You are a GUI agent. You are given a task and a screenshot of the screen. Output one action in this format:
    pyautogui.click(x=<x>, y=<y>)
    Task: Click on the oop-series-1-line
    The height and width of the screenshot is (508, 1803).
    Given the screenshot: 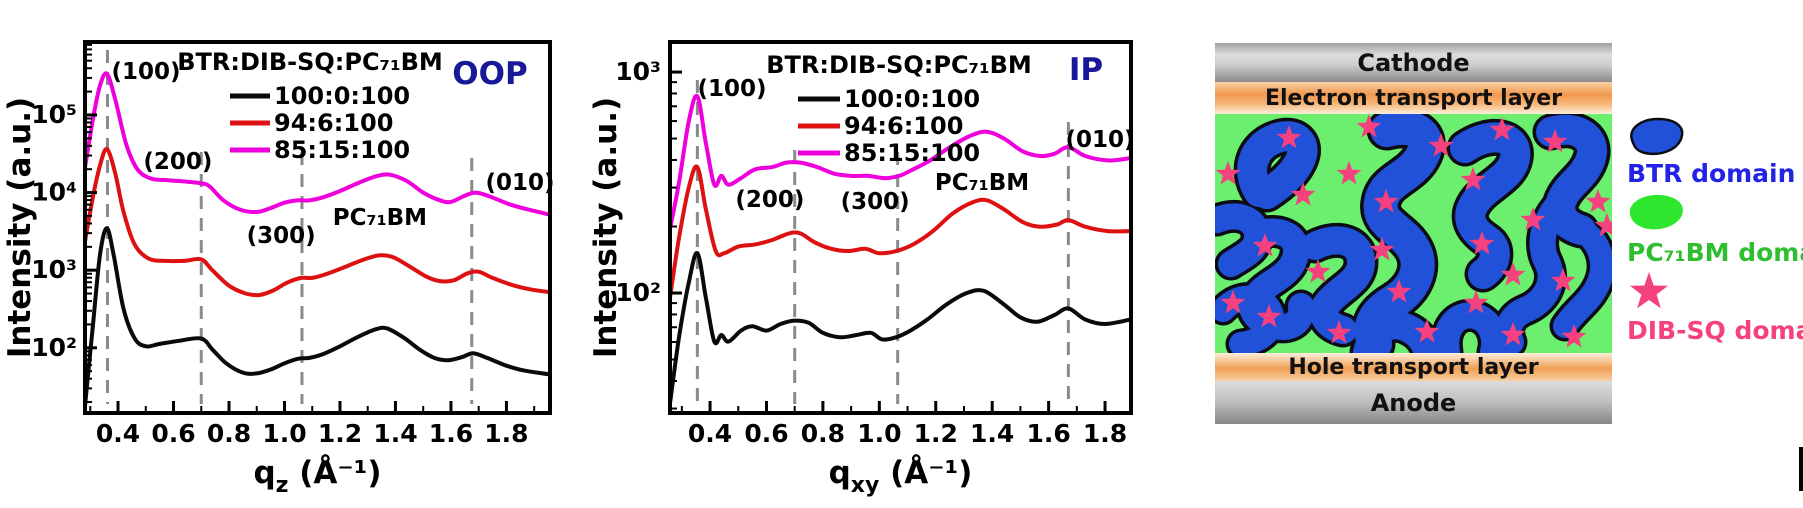 What is the action you would take?
    pyautogui.click(x=317, y=222)
    